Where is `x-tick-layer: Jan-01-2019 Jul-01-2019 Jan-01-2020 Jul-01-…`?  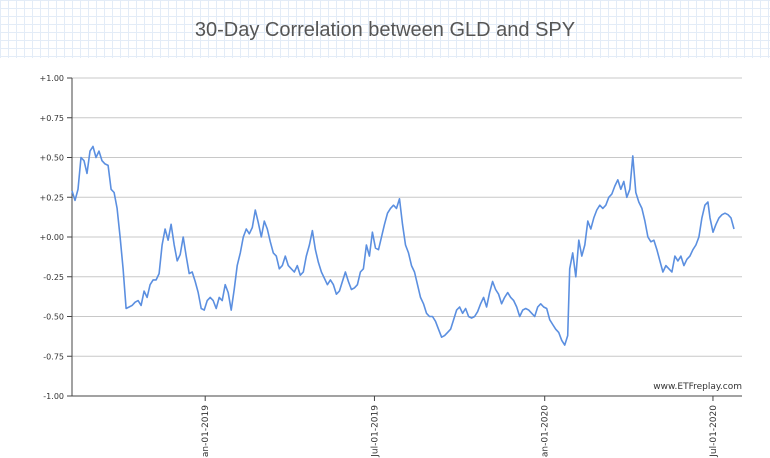
x-tick-layer: Jan-01-2019 Jul-01-2019 Jan-01-2020 Jul-01-… is located at coordinates (460, 427).